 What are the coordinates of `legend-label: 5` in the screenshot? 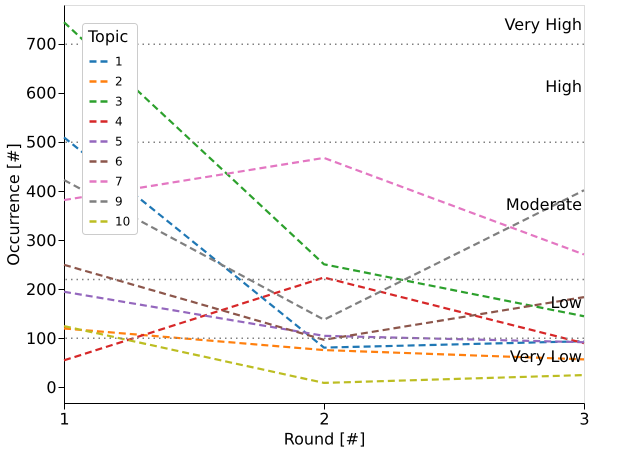 It's located at (119, 141).